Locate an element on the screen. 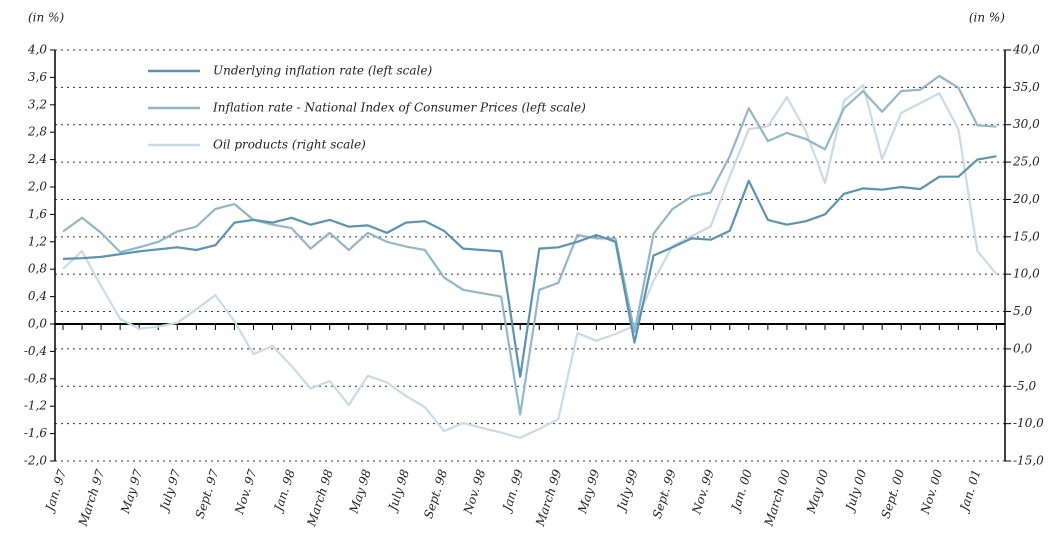 The image size is (1050, 533). x-tick-label: Nov. 97 is located at coordinates (246, 491).